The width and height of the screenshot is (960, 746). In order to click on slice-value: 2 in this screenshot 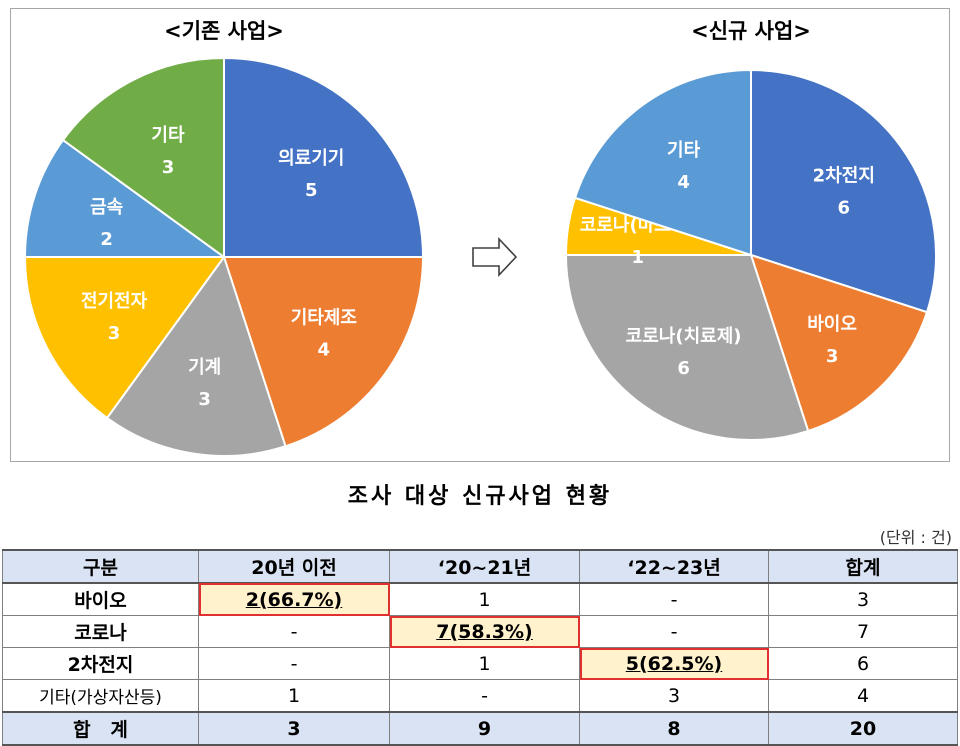, I will do `click(106, 239)`.